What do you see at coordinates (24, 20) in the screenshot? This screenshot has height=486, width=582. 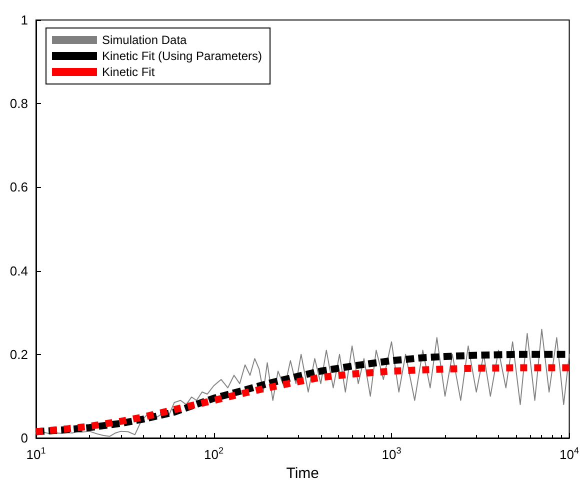 I see `y-tick-label: 1` at bounding box center [24, 20].